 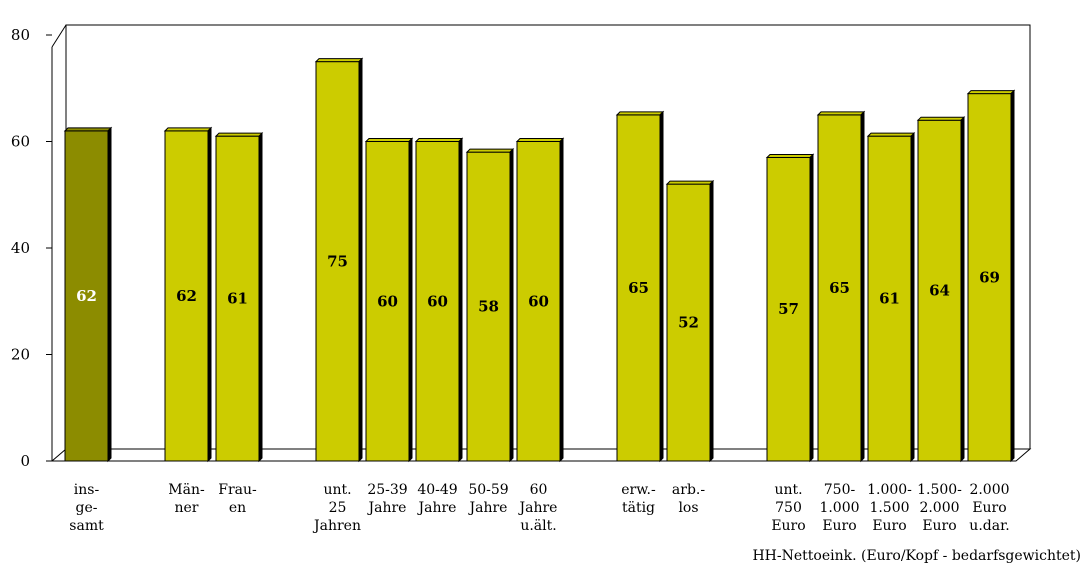 I want to click on category-label: 1.000- 1.500 Euro, so click(x=889, y=508).